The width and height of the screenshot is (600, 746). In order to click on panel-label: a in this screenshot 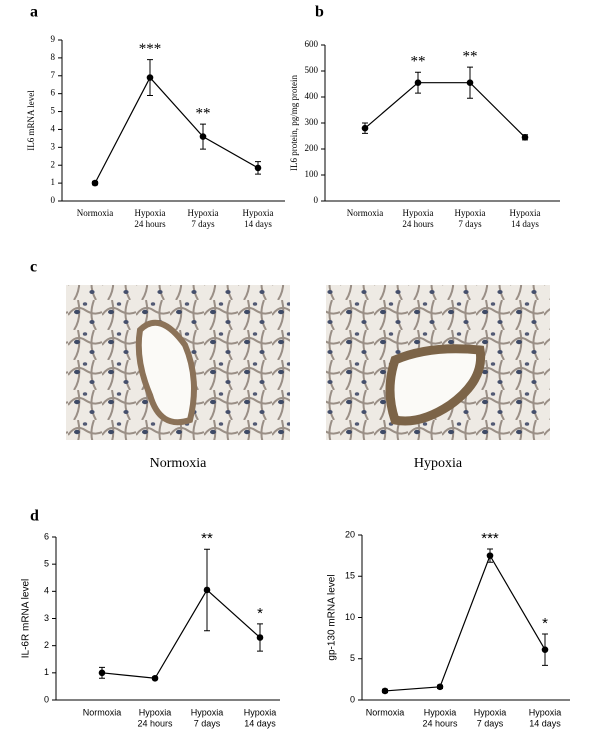, I will do `click(34, 12)`.